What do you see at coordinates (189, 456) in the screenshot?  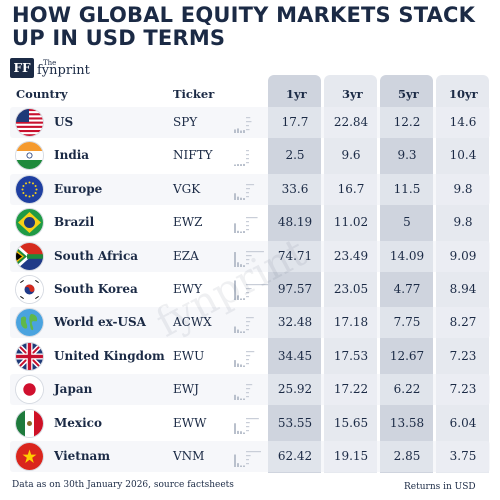 I see `ticker-symbol: VNM` at bounding box center [189, 456].